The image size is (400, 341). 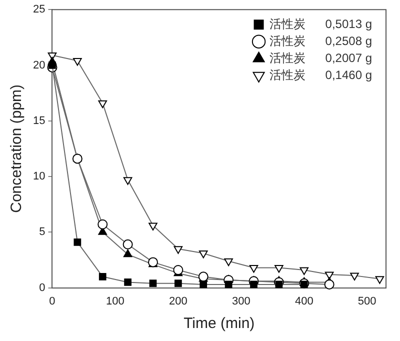 I want to click on y-tick-label: 20, so click(x=39, y=65).